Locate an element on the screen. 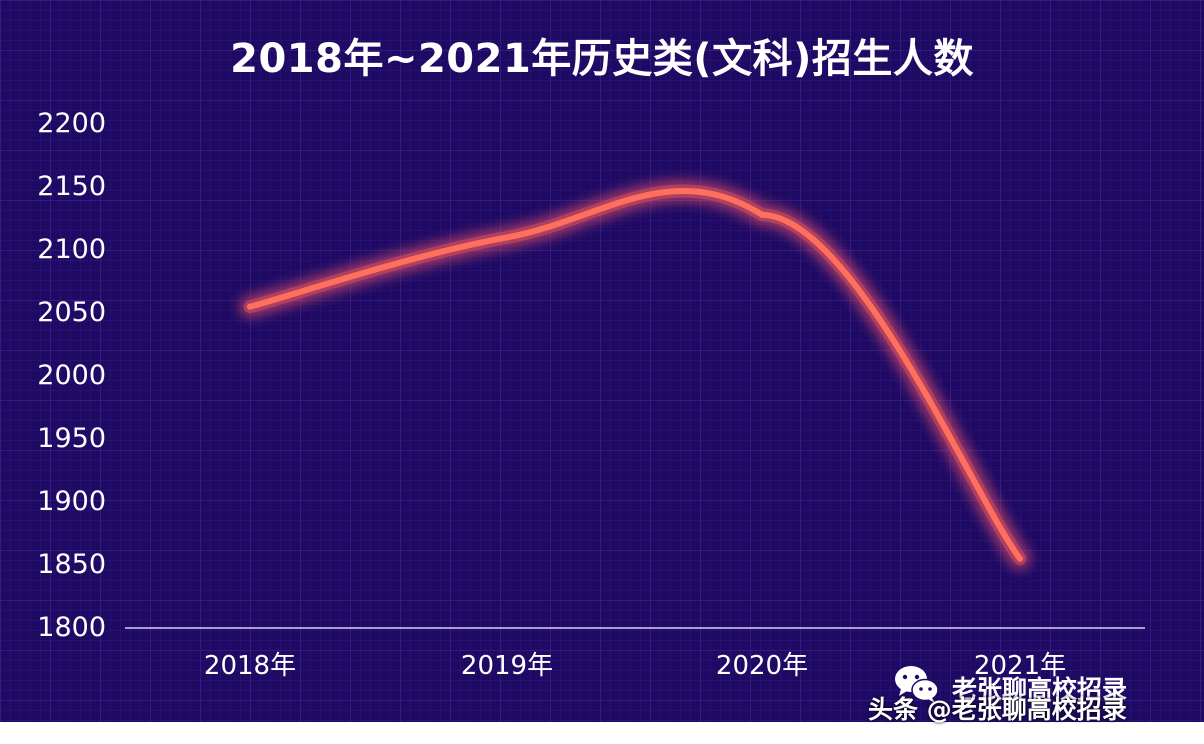 The image size is (1204, 744). y-tick-label: 2150 is located at coordinates (71, 186).